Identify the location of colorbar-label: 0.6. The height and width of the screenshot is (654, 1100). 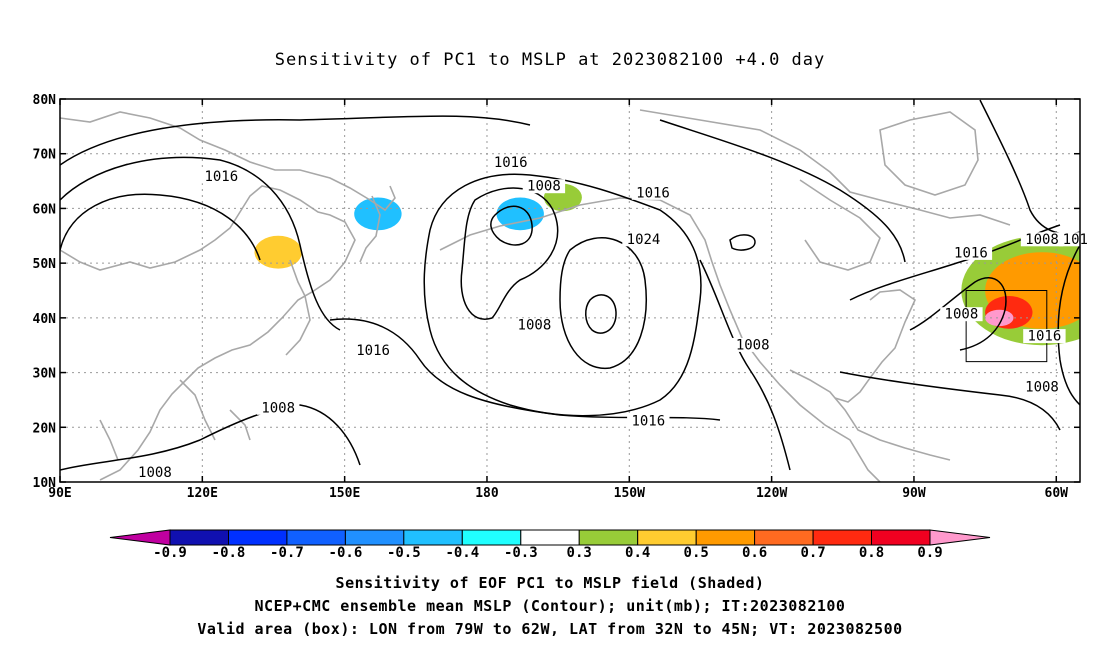
(754, 553).